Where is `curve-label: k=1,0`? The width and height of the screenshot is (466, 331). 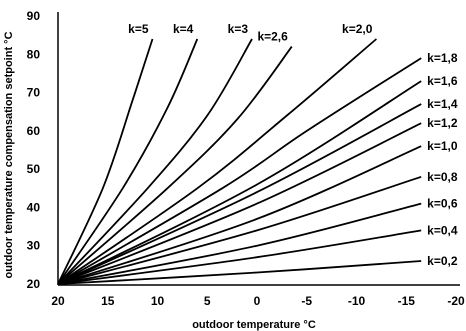
curve-label: k=1,0 is located at coordinates (442, 146).